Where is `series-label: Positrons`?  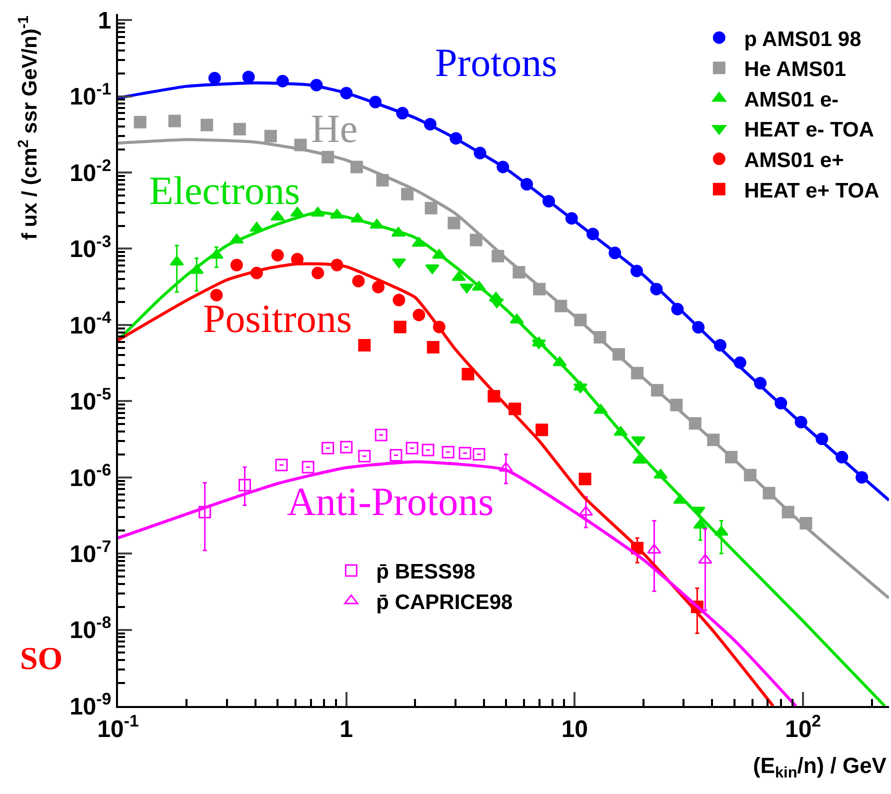
series-label: Positrons is located at coordinates (277, 318).